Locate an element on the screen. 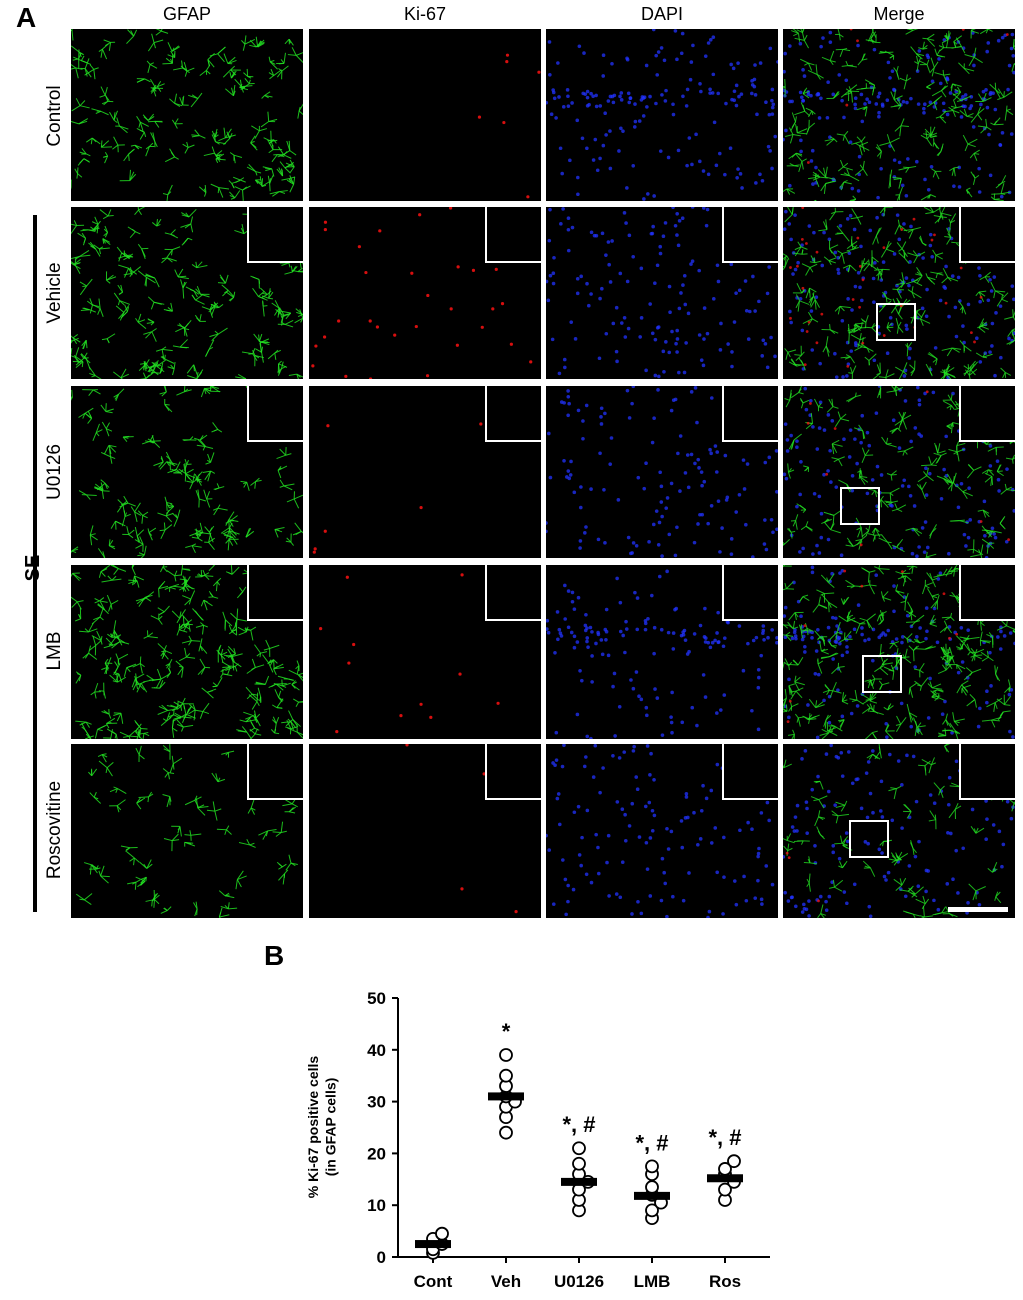  micrograph-u0126-dapi is located at coordinates (662, 472).